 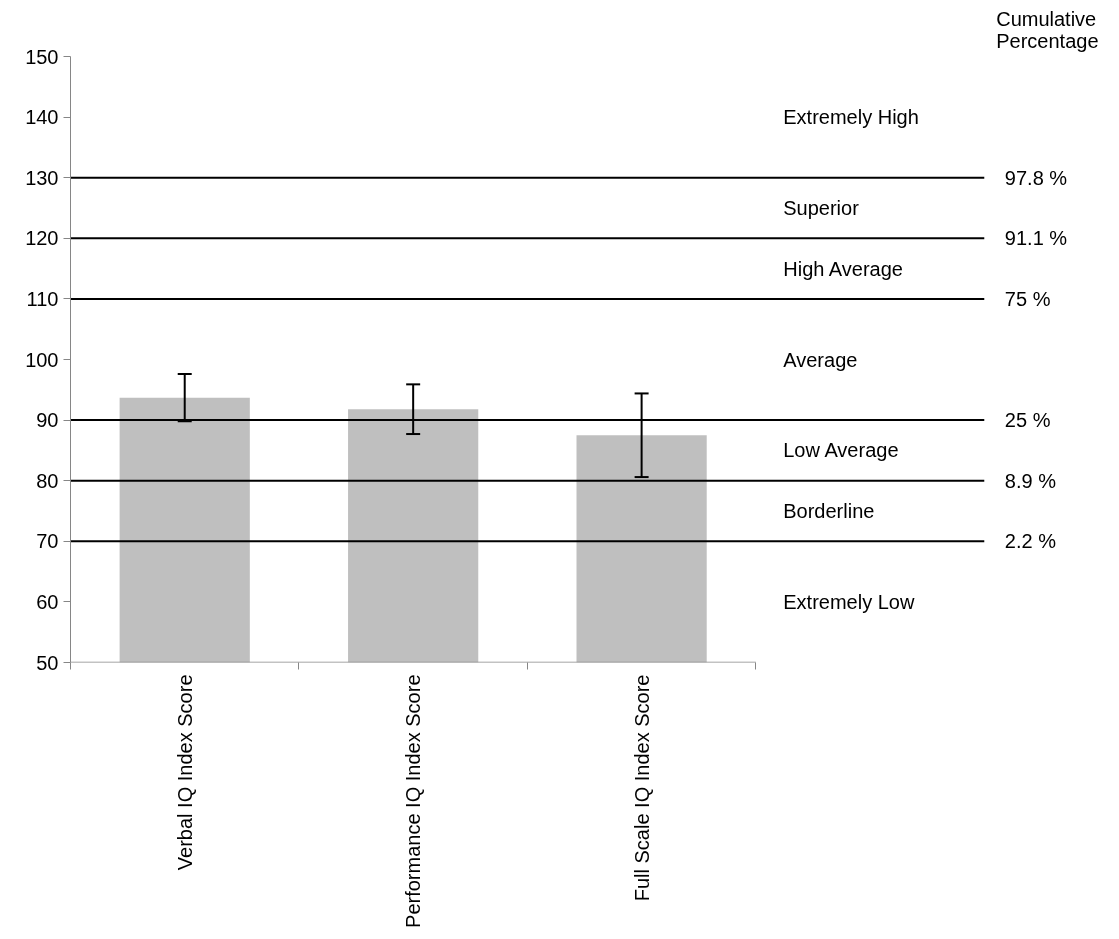 What do you see at coordinates (42, 177) in the screenshot?
I see `y-tick-label: 130` at bounding box center [42, 177].